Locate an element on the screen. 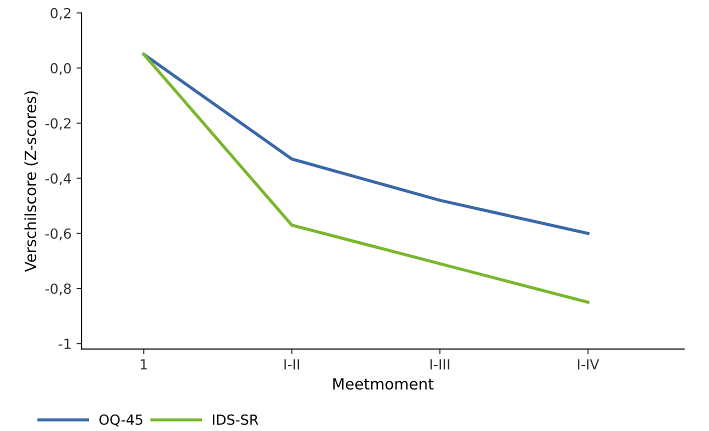  y-tick-label: -0,4 is located at coordinates (58, 179).